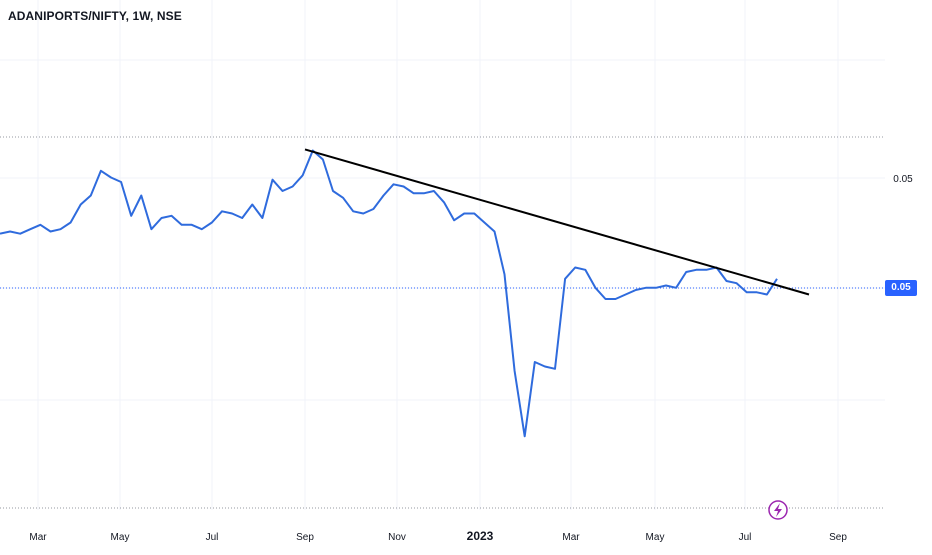 The width and height of the screenshot is (932, 555). I want to click on symbol-title: ADANIPORTS/NIFTY, 1W, NSE, so click(95, 16).